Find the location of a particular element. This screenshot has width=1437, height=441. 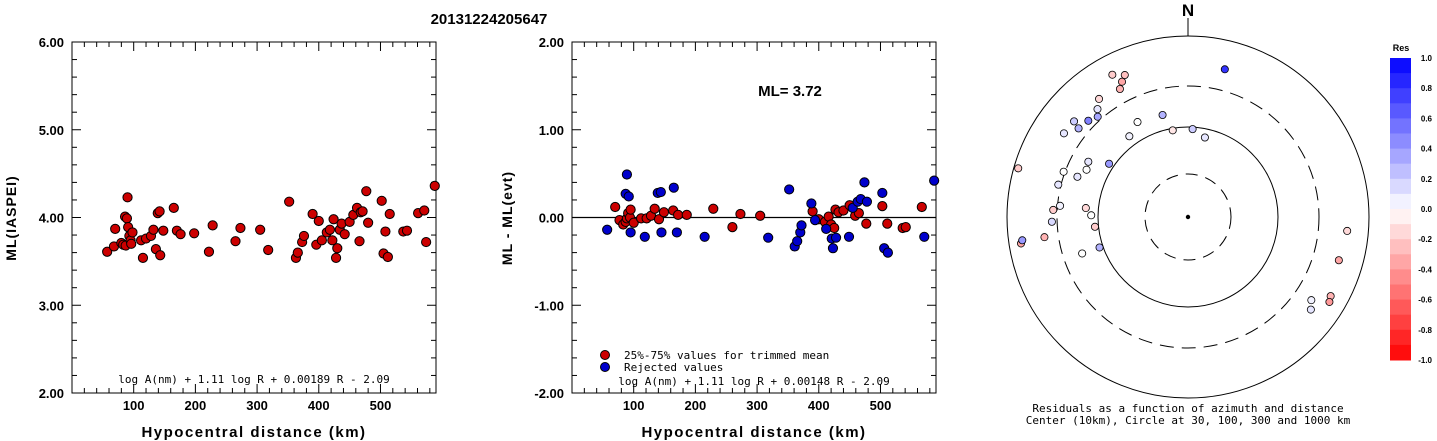

legend-marker-trimmed is located at coordinates (605, 355).